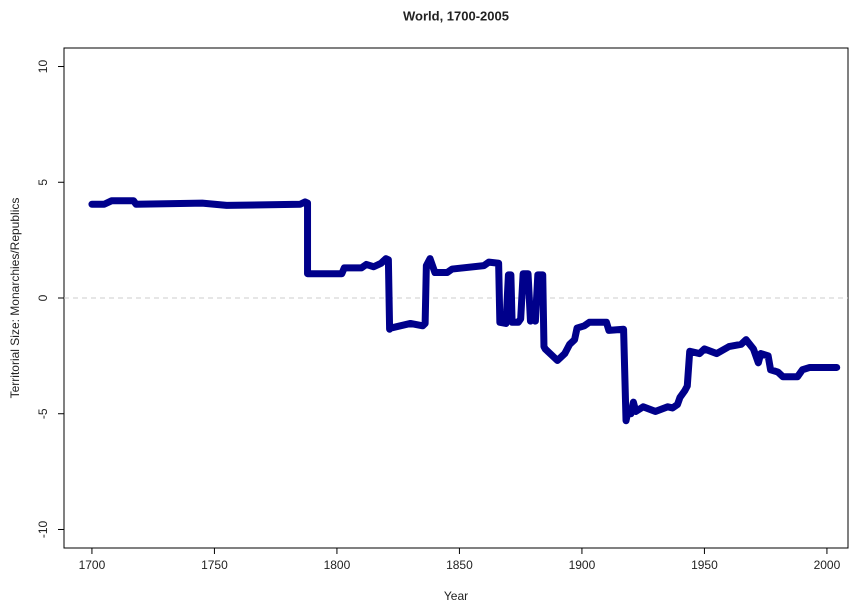 The height and width of the screenshot is (608, 859). What do you see at coordinates (43, 413) in the screenshot?
I see `y-tick-label: -5` at bounding box center [43, 413].